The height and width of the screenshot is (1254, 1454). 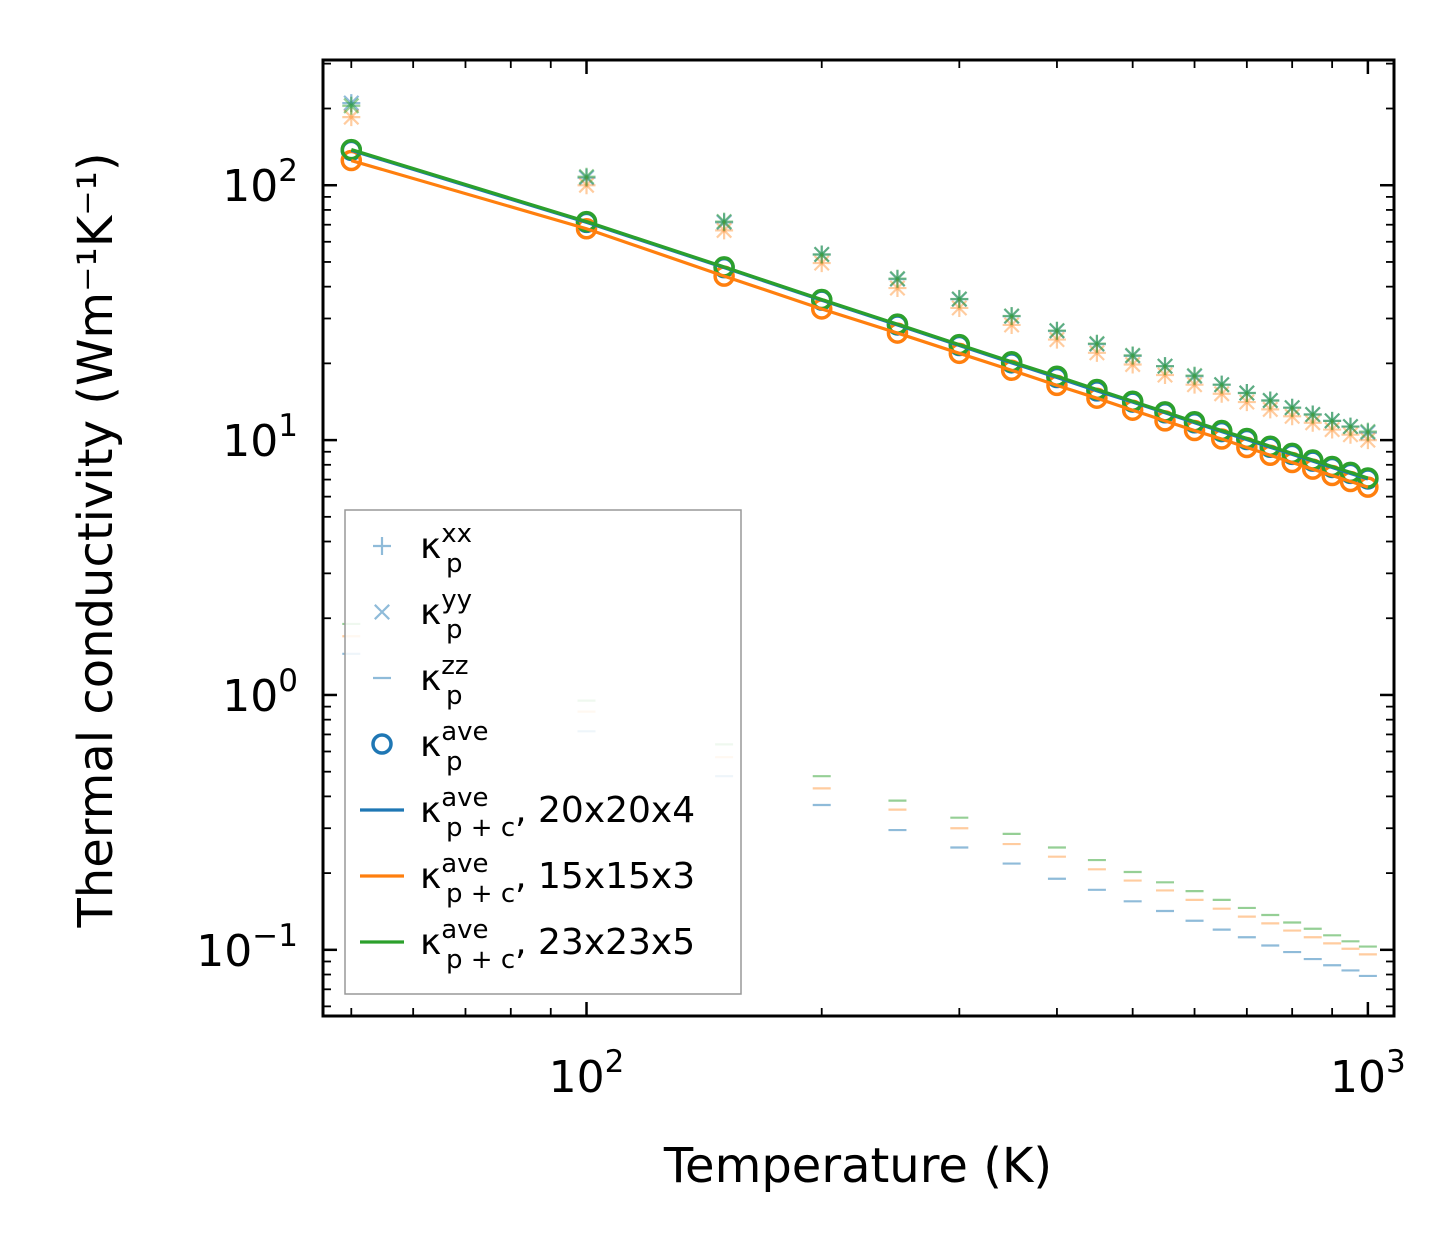 What do you see at coordinates (260, 182) in the screenshot?
I see `y-tick-label: 10²` at bounding box center [260, 182].